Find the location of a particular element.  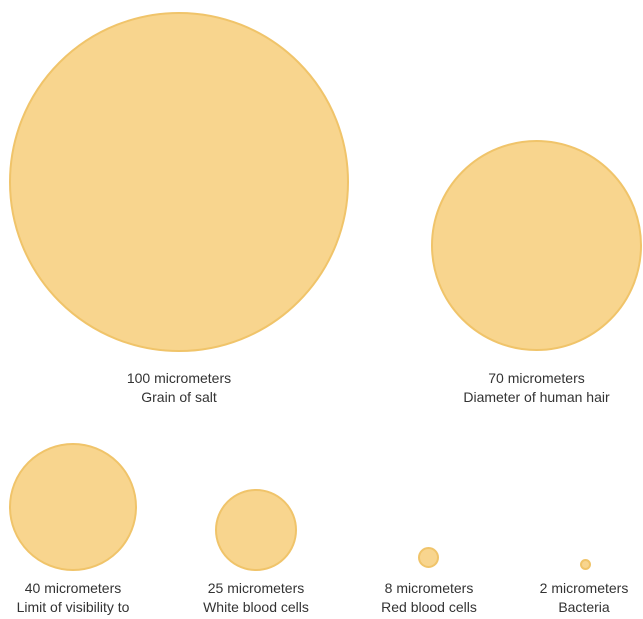

red-blood-cell-label: 8 micrometers Red blood cells is located at coordinates (429, 598).